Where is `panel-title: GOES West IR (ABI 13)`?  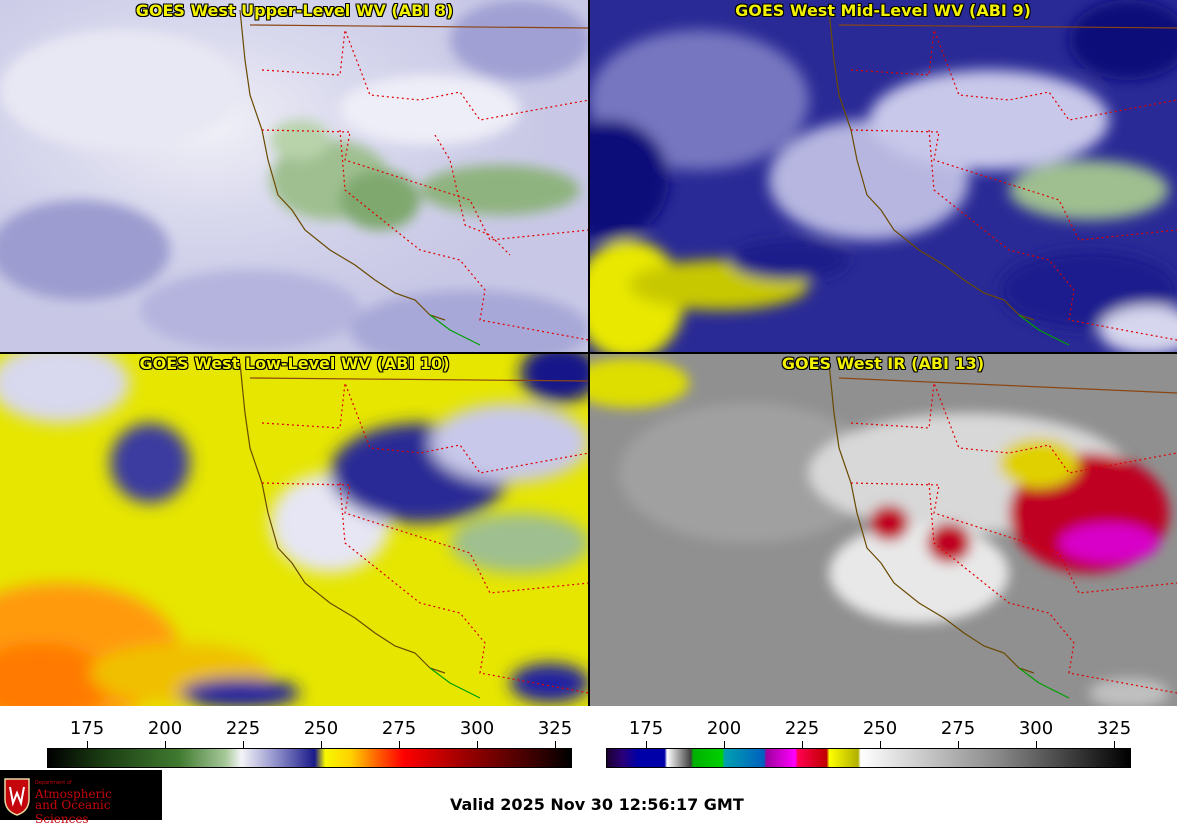
panel-title: GOES West IR (ABI 13) is located at coordinates (883, 363).